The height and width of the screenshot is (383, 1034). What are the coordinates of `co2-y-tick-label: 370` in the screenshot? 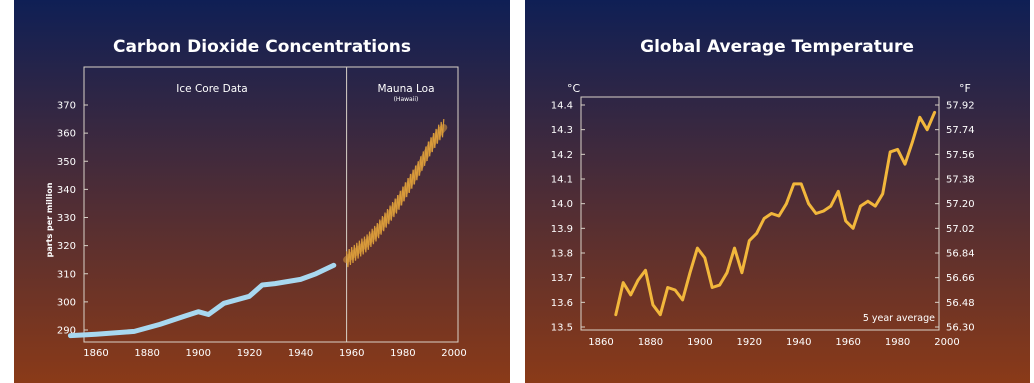 It's located at (66, 106).